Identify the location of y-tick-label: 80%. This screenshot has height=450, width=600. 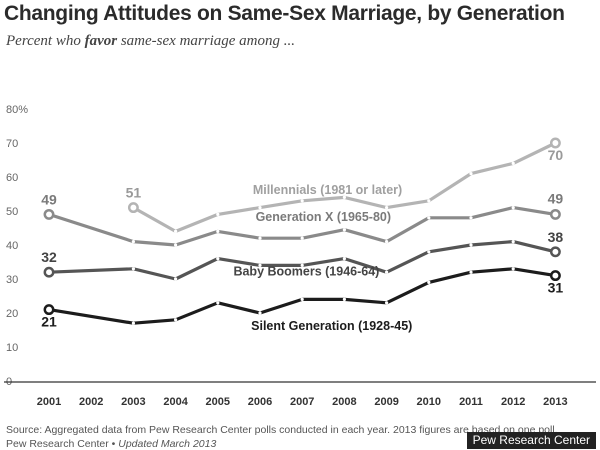
(17, 110).